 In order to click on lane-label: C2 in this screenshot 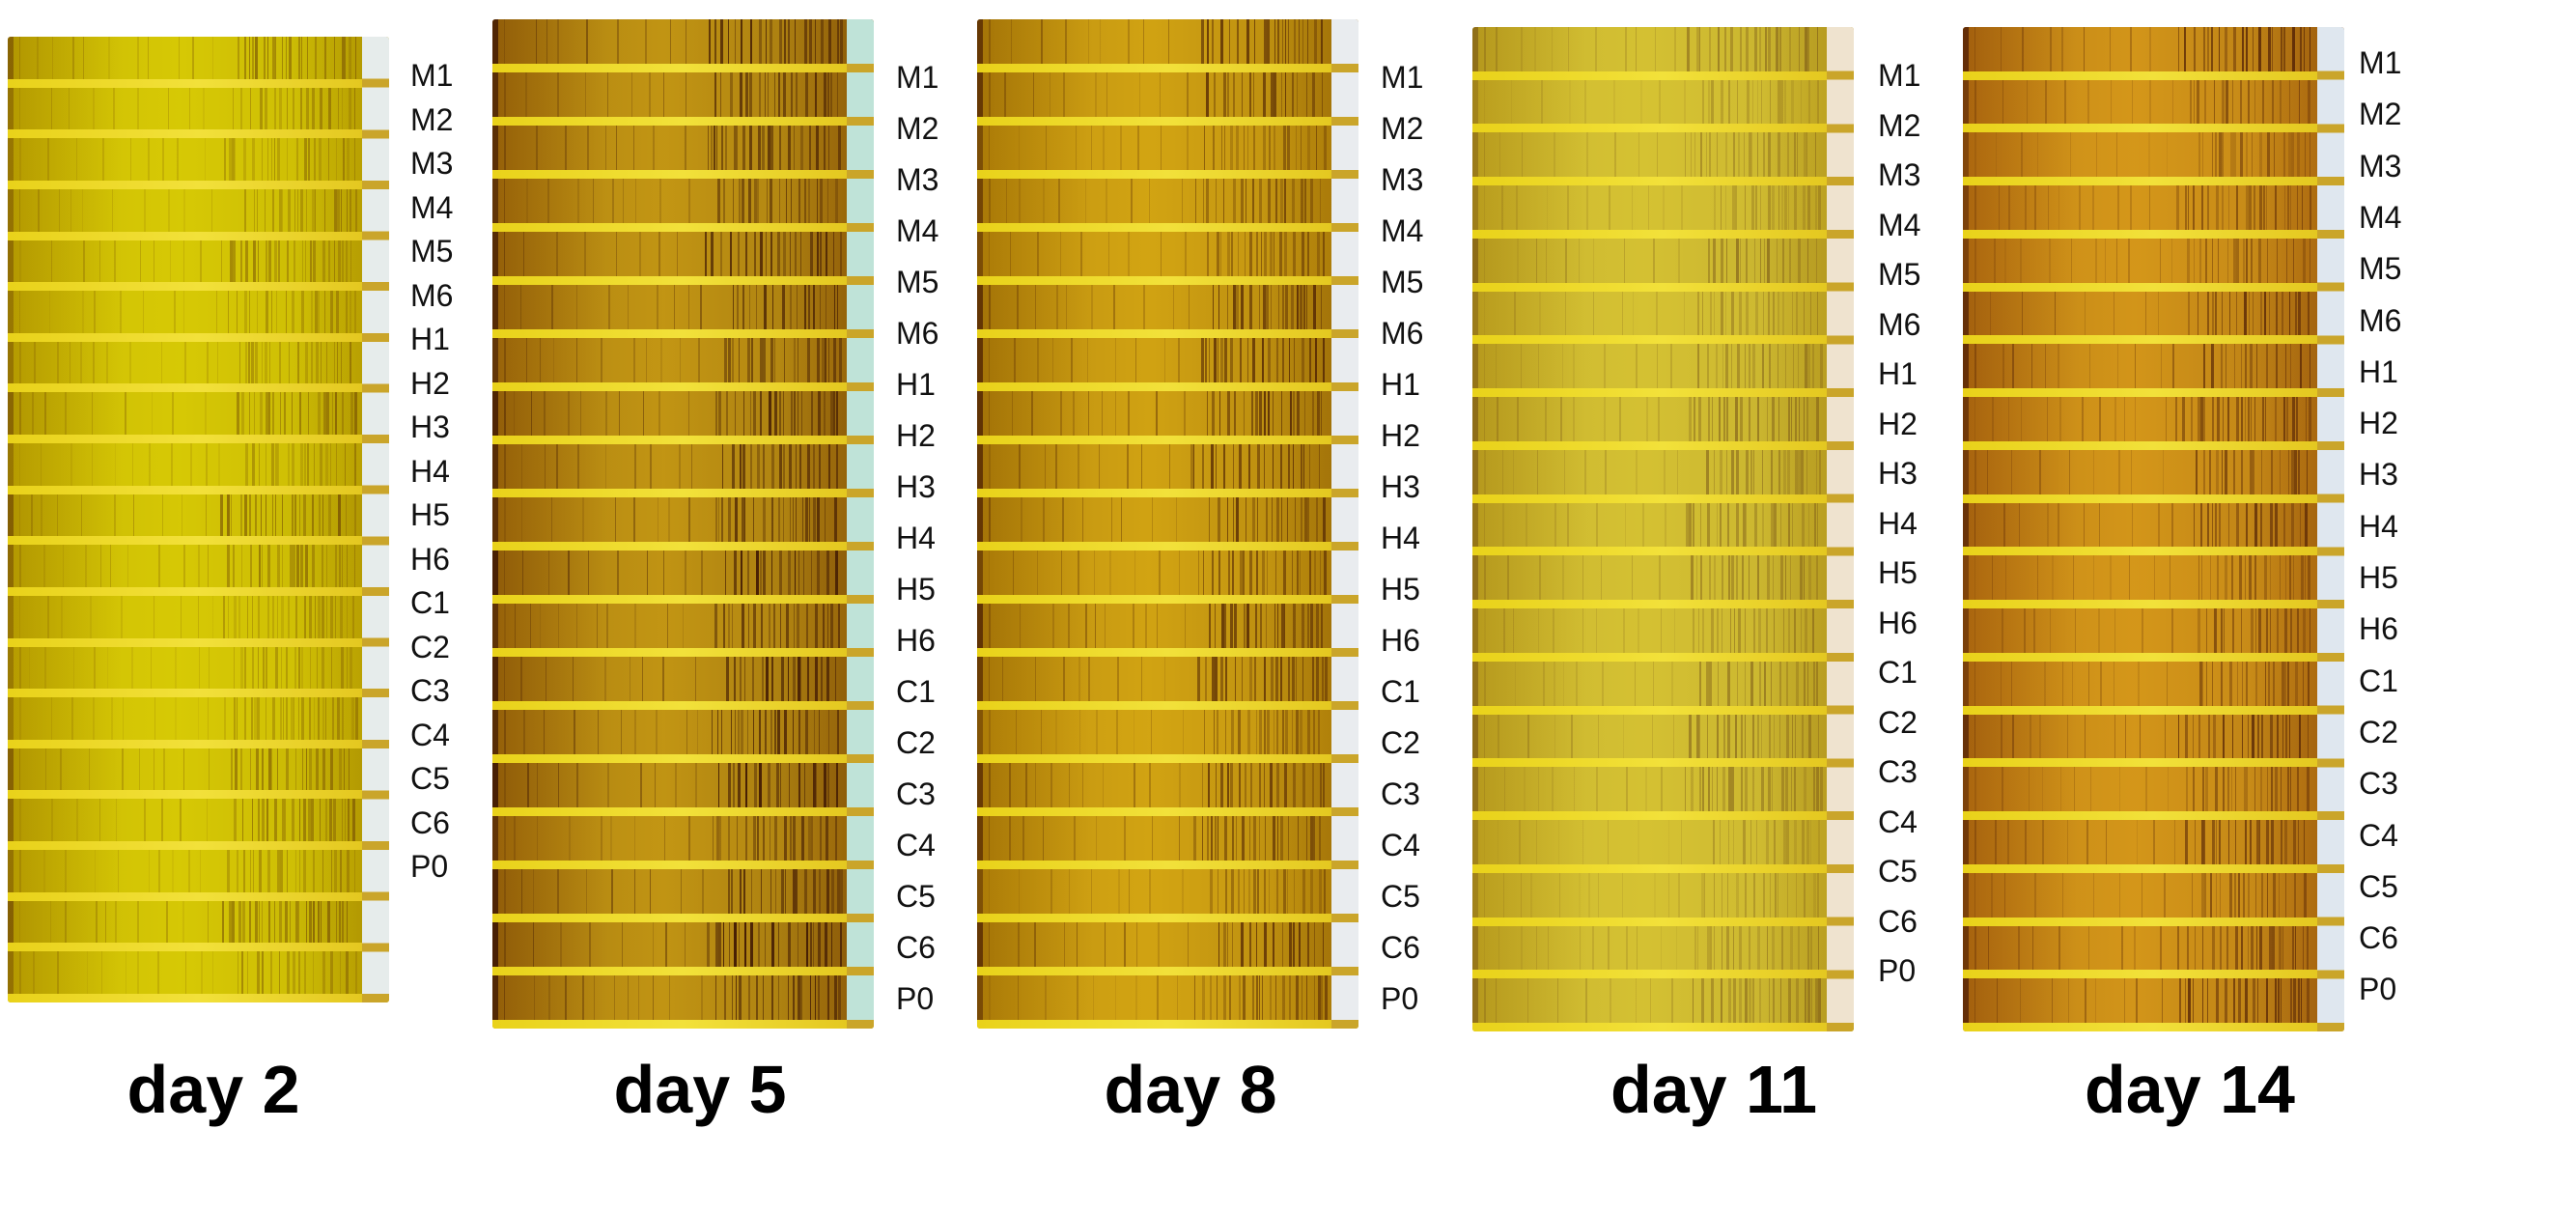, I will do `click(916, 742)`.